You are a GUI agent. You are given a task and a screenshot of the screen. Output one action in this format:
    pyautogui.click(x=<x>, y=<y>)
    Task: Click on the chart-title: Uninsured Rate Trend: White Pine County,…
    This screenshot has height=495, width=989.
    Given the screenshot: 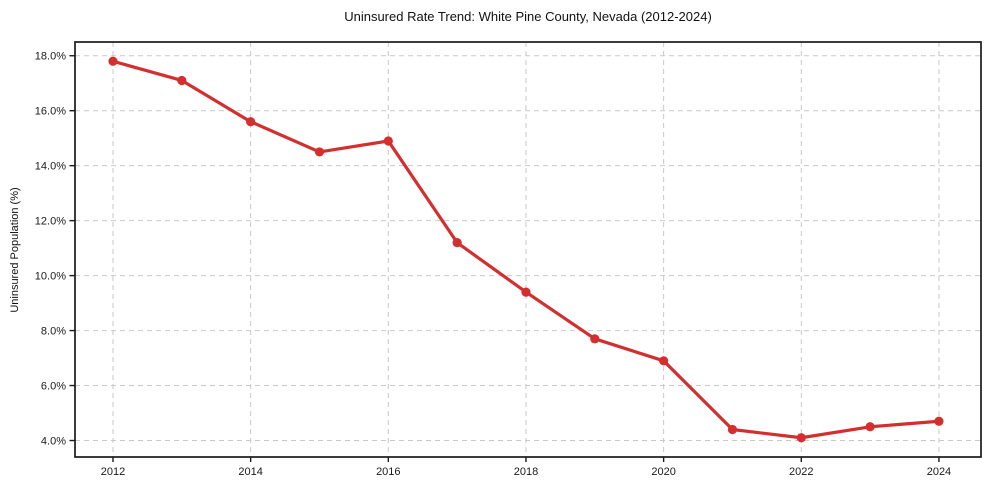 What is the action you would take?
    pyautogui.click(x=528, y=16)
    